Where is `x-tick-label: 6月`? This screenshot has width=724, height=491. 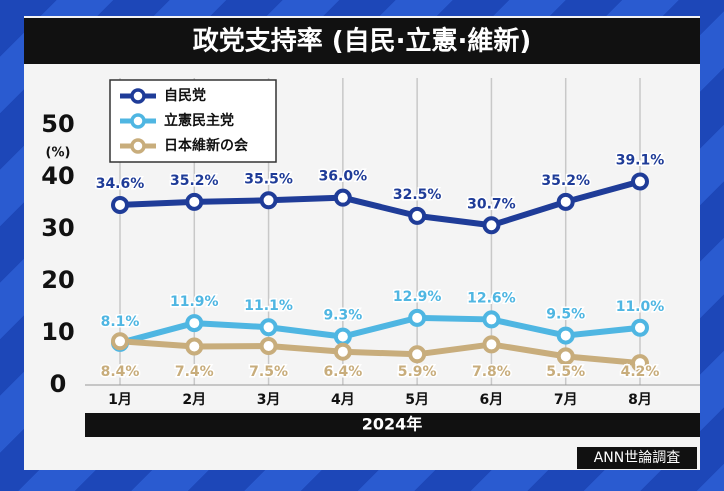
x-tick-label: 6月 is located at coordinates (492, 400).